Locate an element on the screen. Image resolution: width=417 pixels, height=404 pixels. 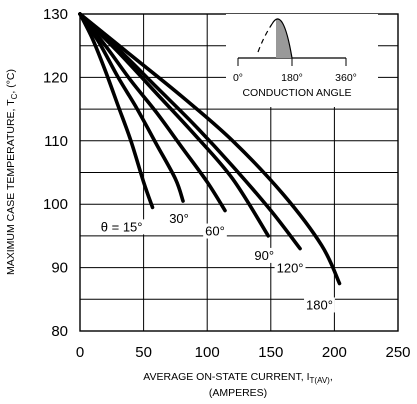
y-tick-label: 130 is located at coordinates (55, 14).